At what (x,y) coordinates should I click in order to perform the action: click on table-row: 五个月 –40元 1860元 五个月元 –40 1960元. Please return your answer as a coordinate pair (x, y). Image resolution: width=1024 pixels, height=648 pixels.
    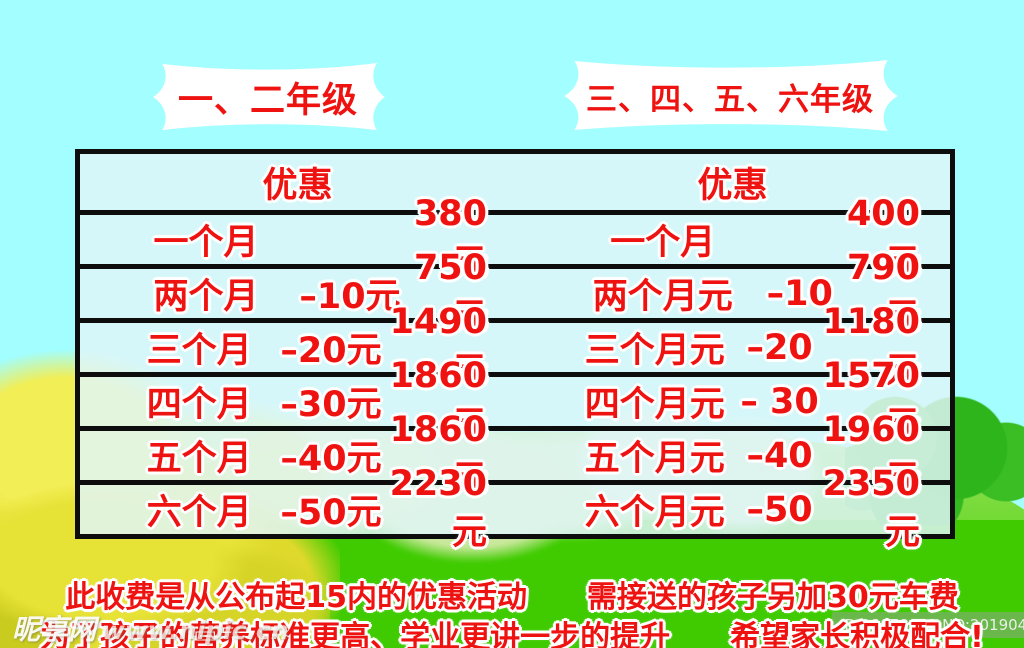
    Looking at the image, I should click on (515, 454).